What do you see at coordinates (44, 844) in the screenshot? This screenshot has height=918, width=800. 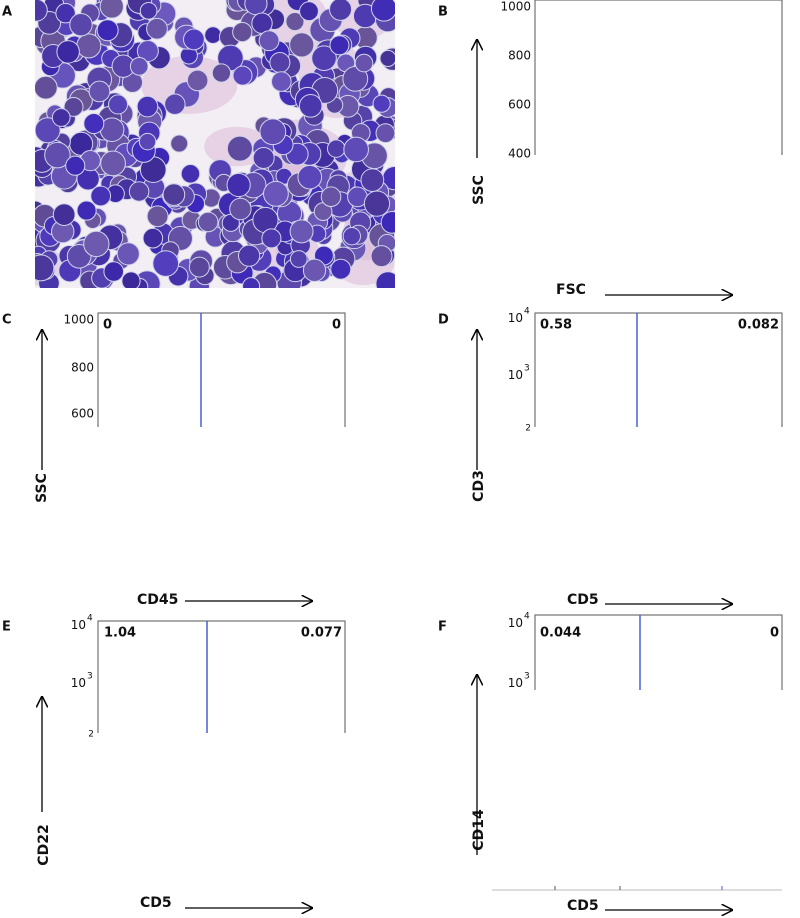 I see `y-axis-title: CD22` at bounding box center [44, 844].